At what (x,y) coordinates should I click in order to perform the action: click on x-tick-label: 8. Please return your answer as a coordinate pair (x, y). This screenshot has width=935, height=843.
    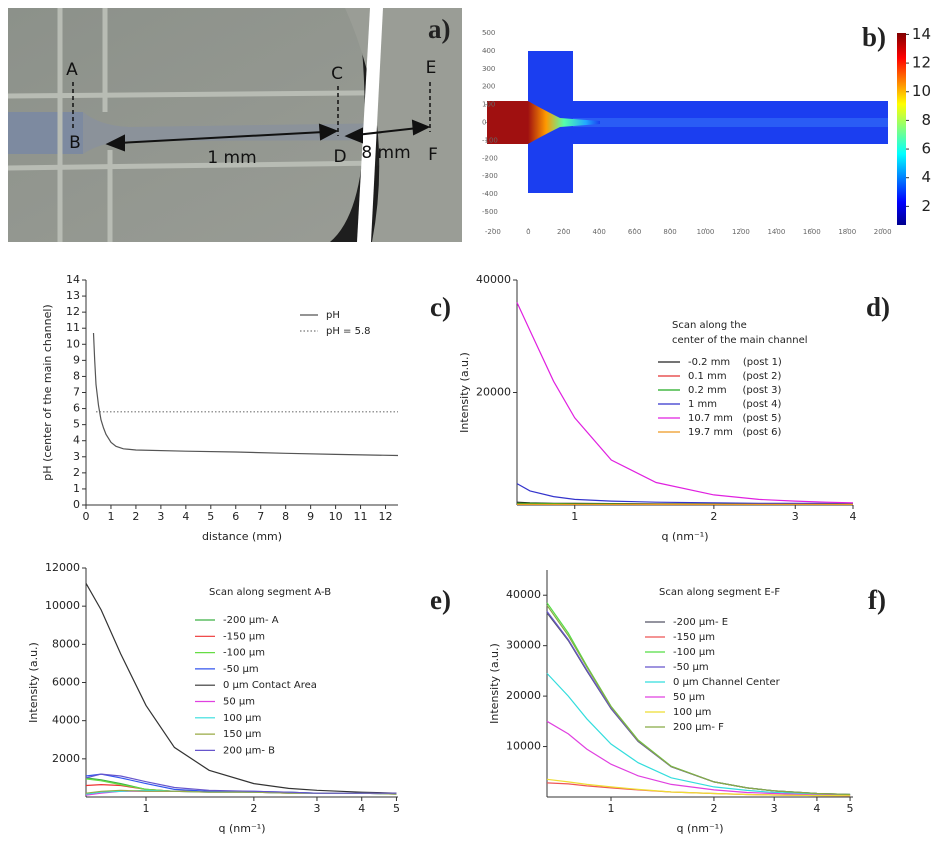
    Looking at the image, I should click on (285, 516).